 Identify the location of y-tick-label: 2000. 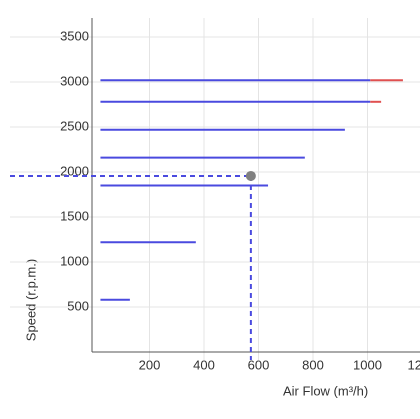
(74, 170).